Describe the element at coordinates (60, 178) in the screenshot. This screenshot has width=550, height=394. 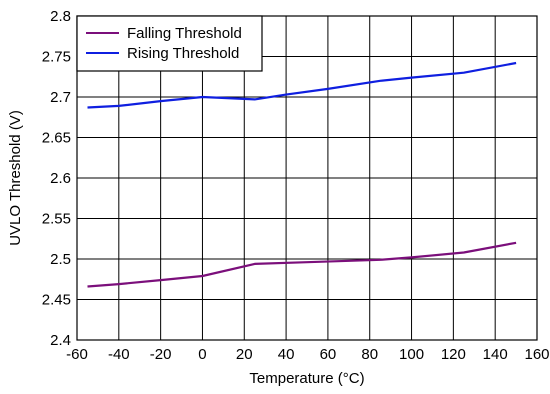
I see `y-tick-label: 2.6` at that location.